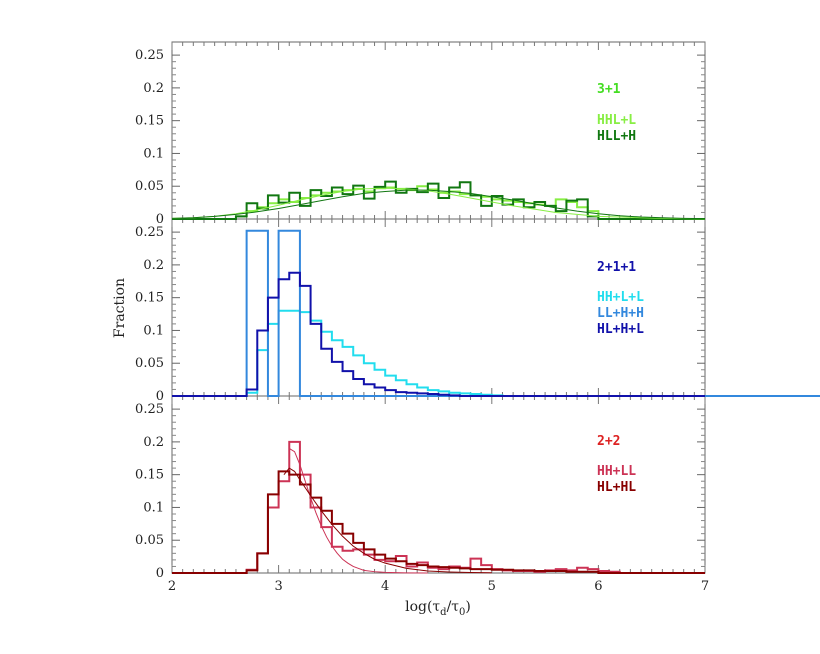 Image resolution: width=820 pixels, height=654 pixels. What do you see at coordinates (616, 136) in the screenshot?
I see `legend-hll-h: HLL+H` at bounding box center [616, 136].